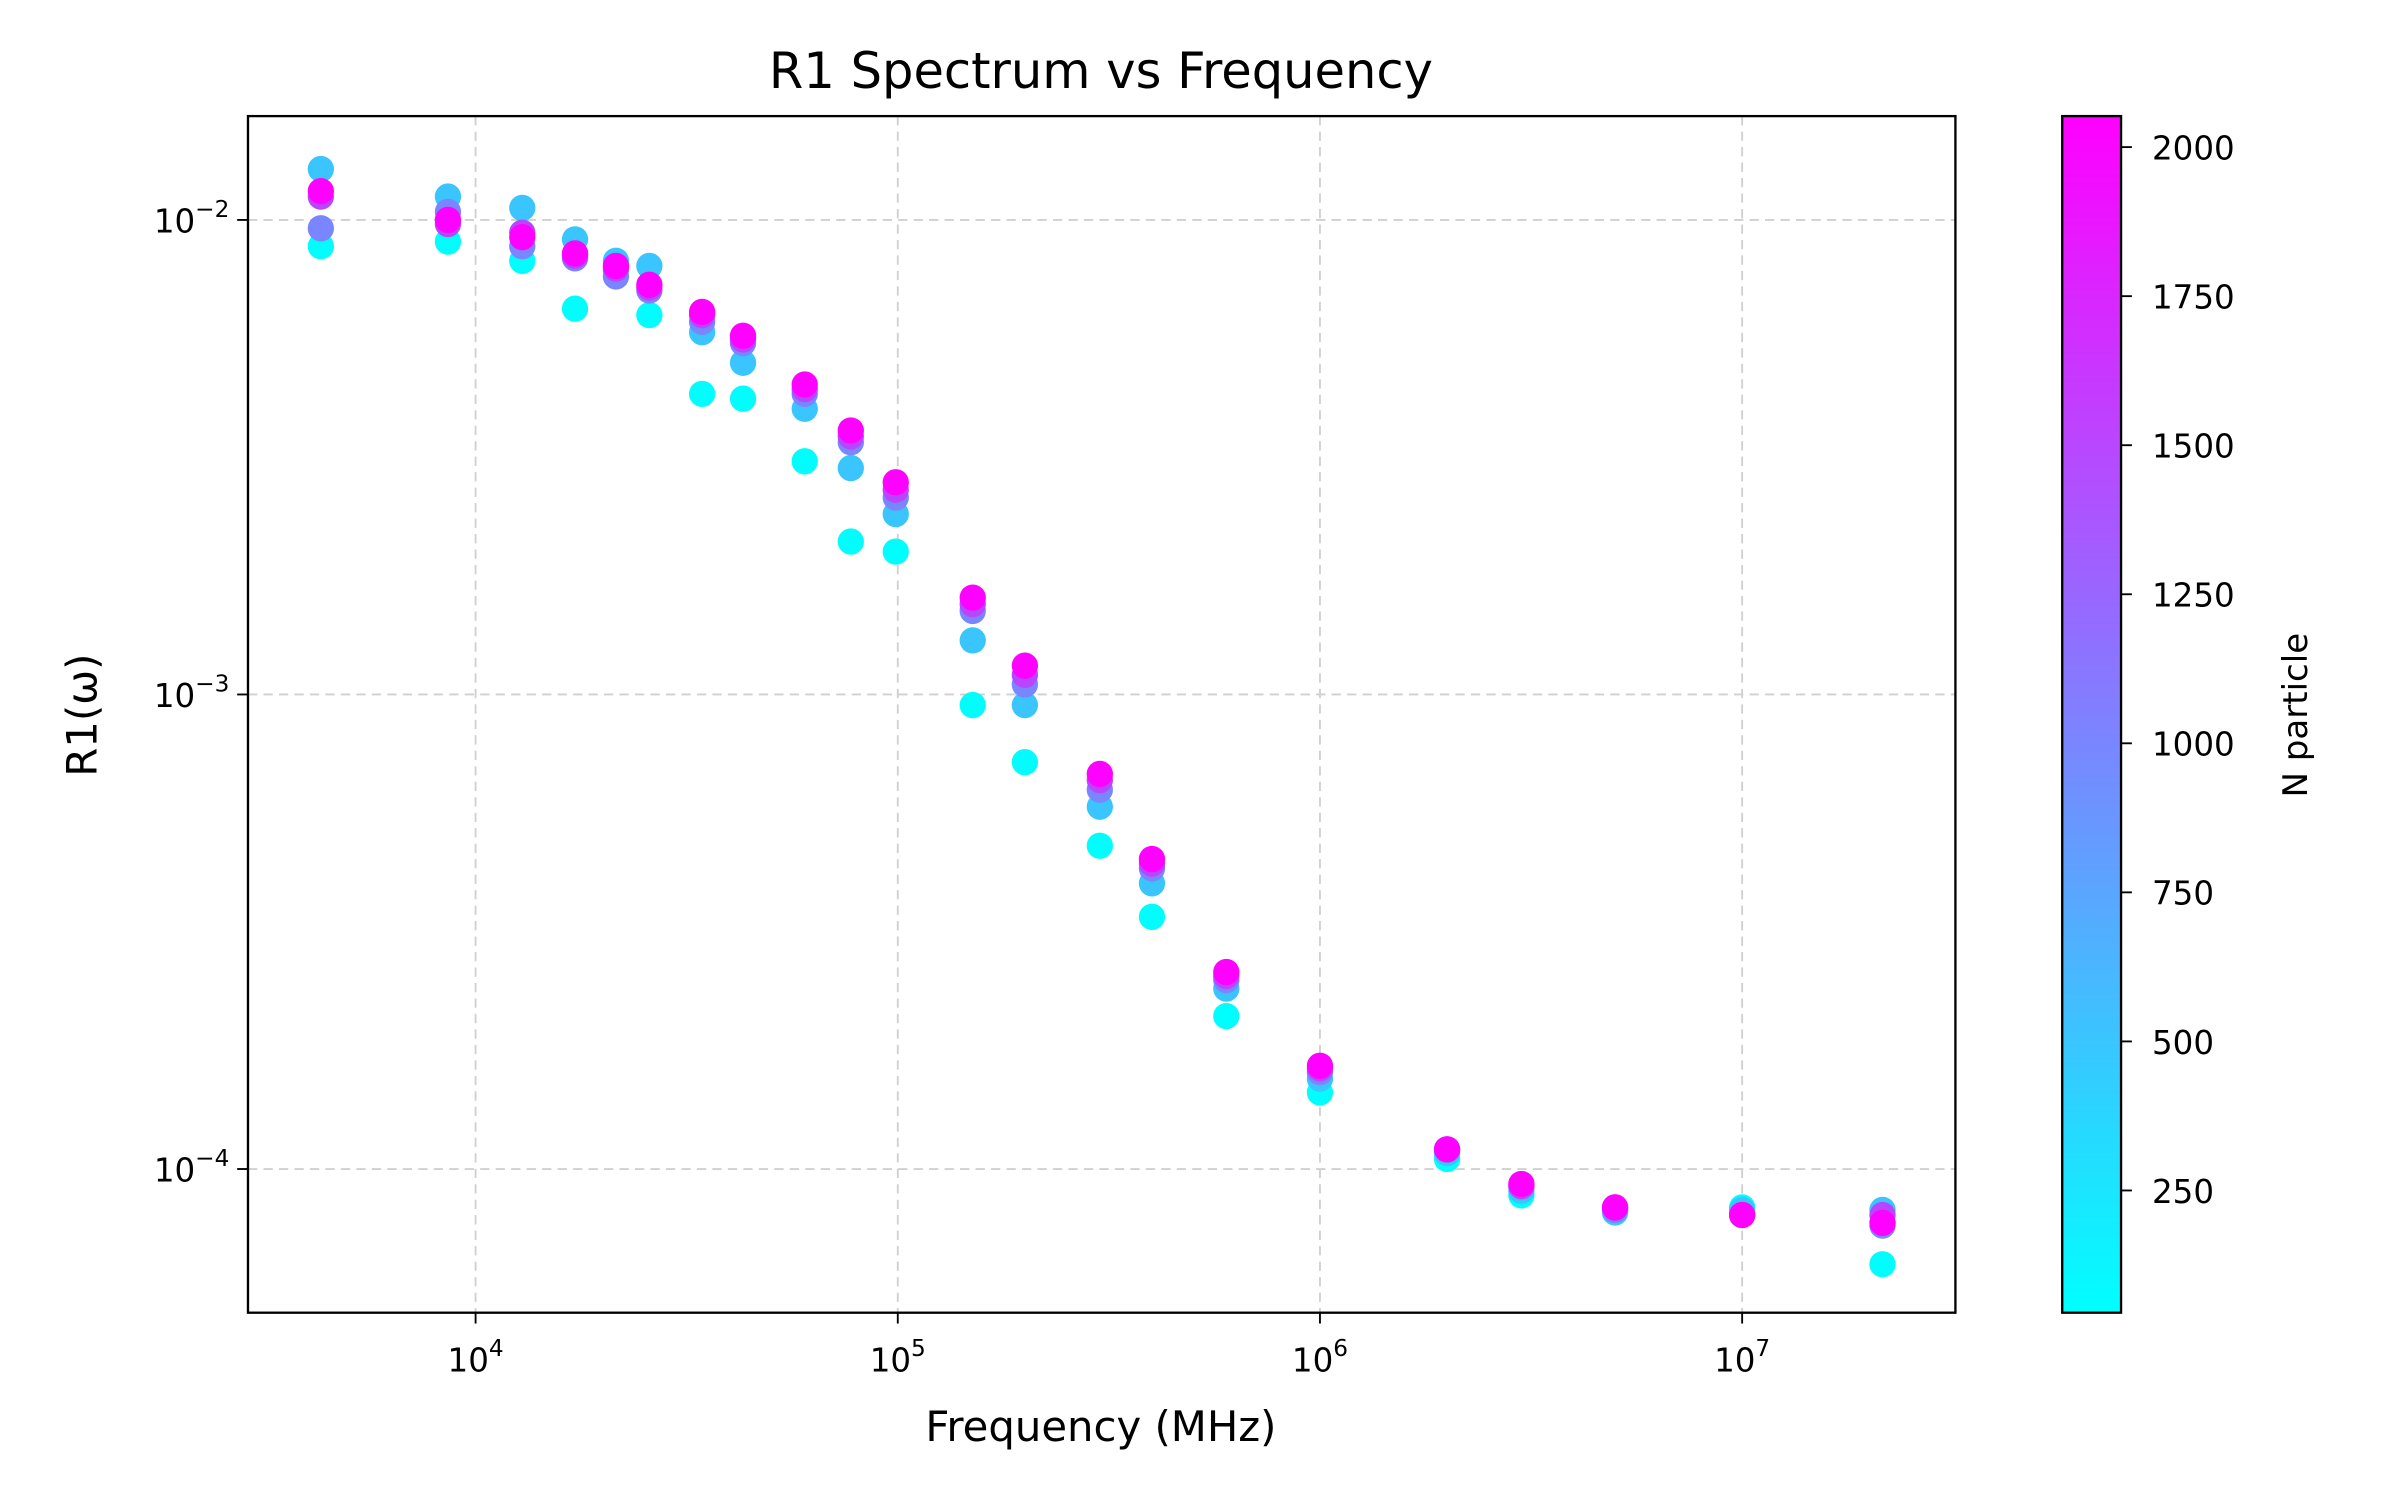 The image size is (2400, 1500). What do you see at coordinates (1762, 1348) in the screenshot?
I see `x-tick-label-exponent: 7` at bounding box center [1762, 1348].